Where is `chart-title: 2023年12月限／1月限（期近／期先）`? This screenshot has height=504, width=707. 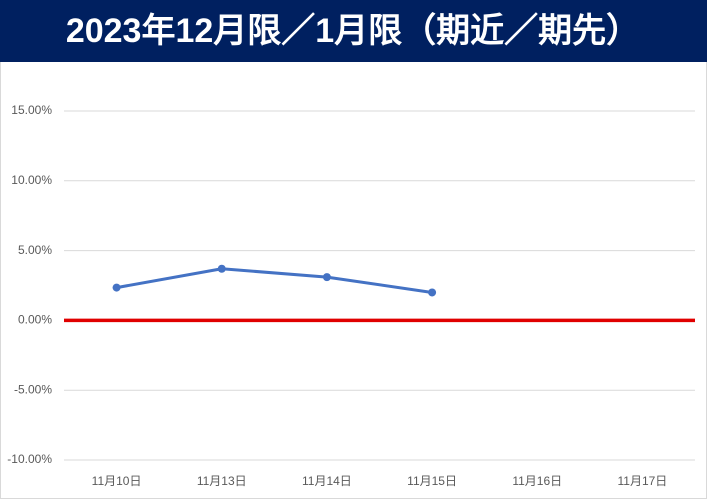 chart-title: 2023年12月限／1月限（期近／期先） is located at coordinates (353, 30).